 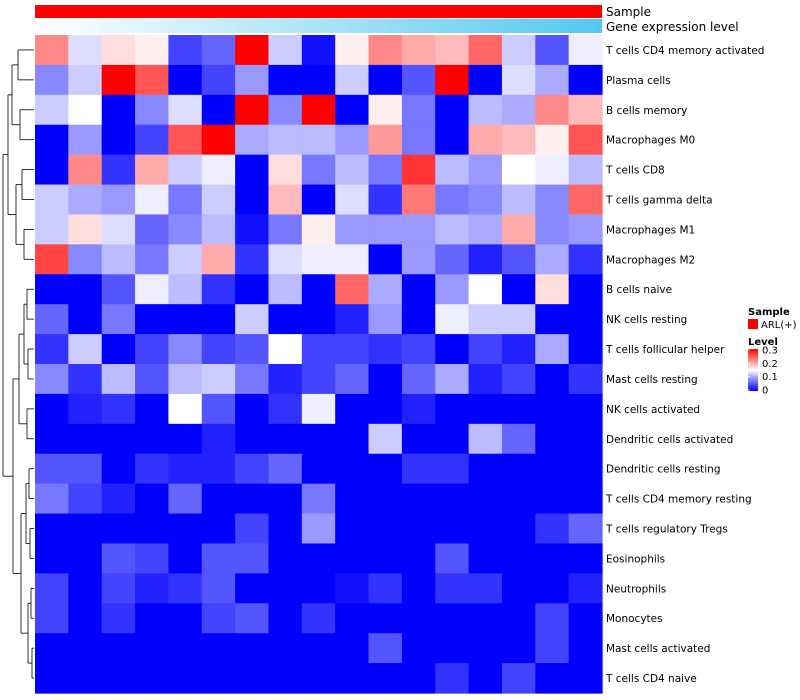 What do you see at coordinates (659, 201) in the screenshot?
I see `row-label: T cells gamma delta` at bounding box center [659, 201].